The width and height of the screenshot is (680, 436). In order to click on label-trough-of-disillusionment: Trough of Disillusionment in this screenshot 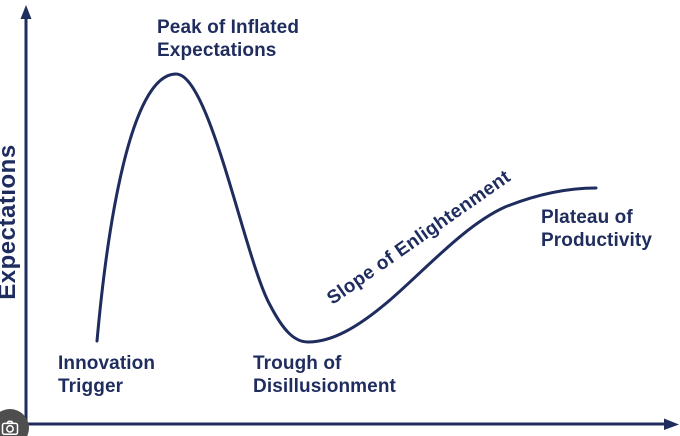, I will do `click(324, 375)`.